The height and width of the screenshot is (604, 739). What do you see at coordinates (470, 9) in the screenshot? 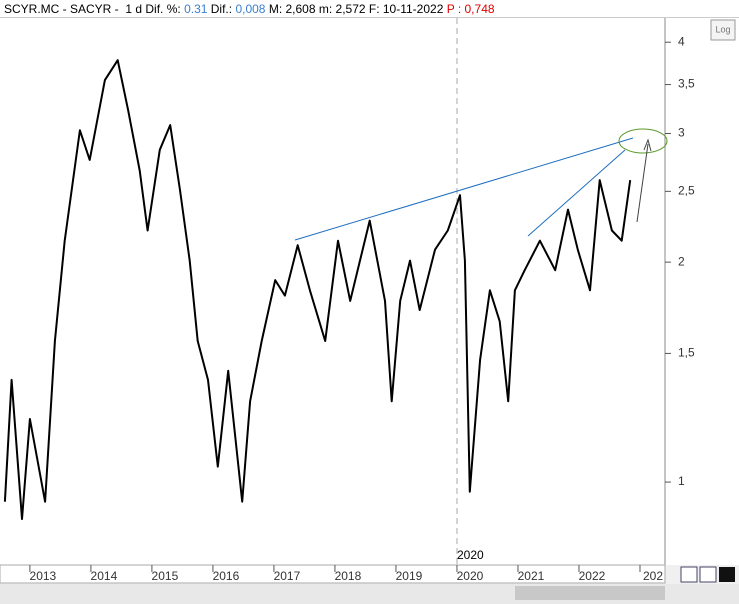
I see `last-price: P : 0,748` at bounding box center [470, 9].